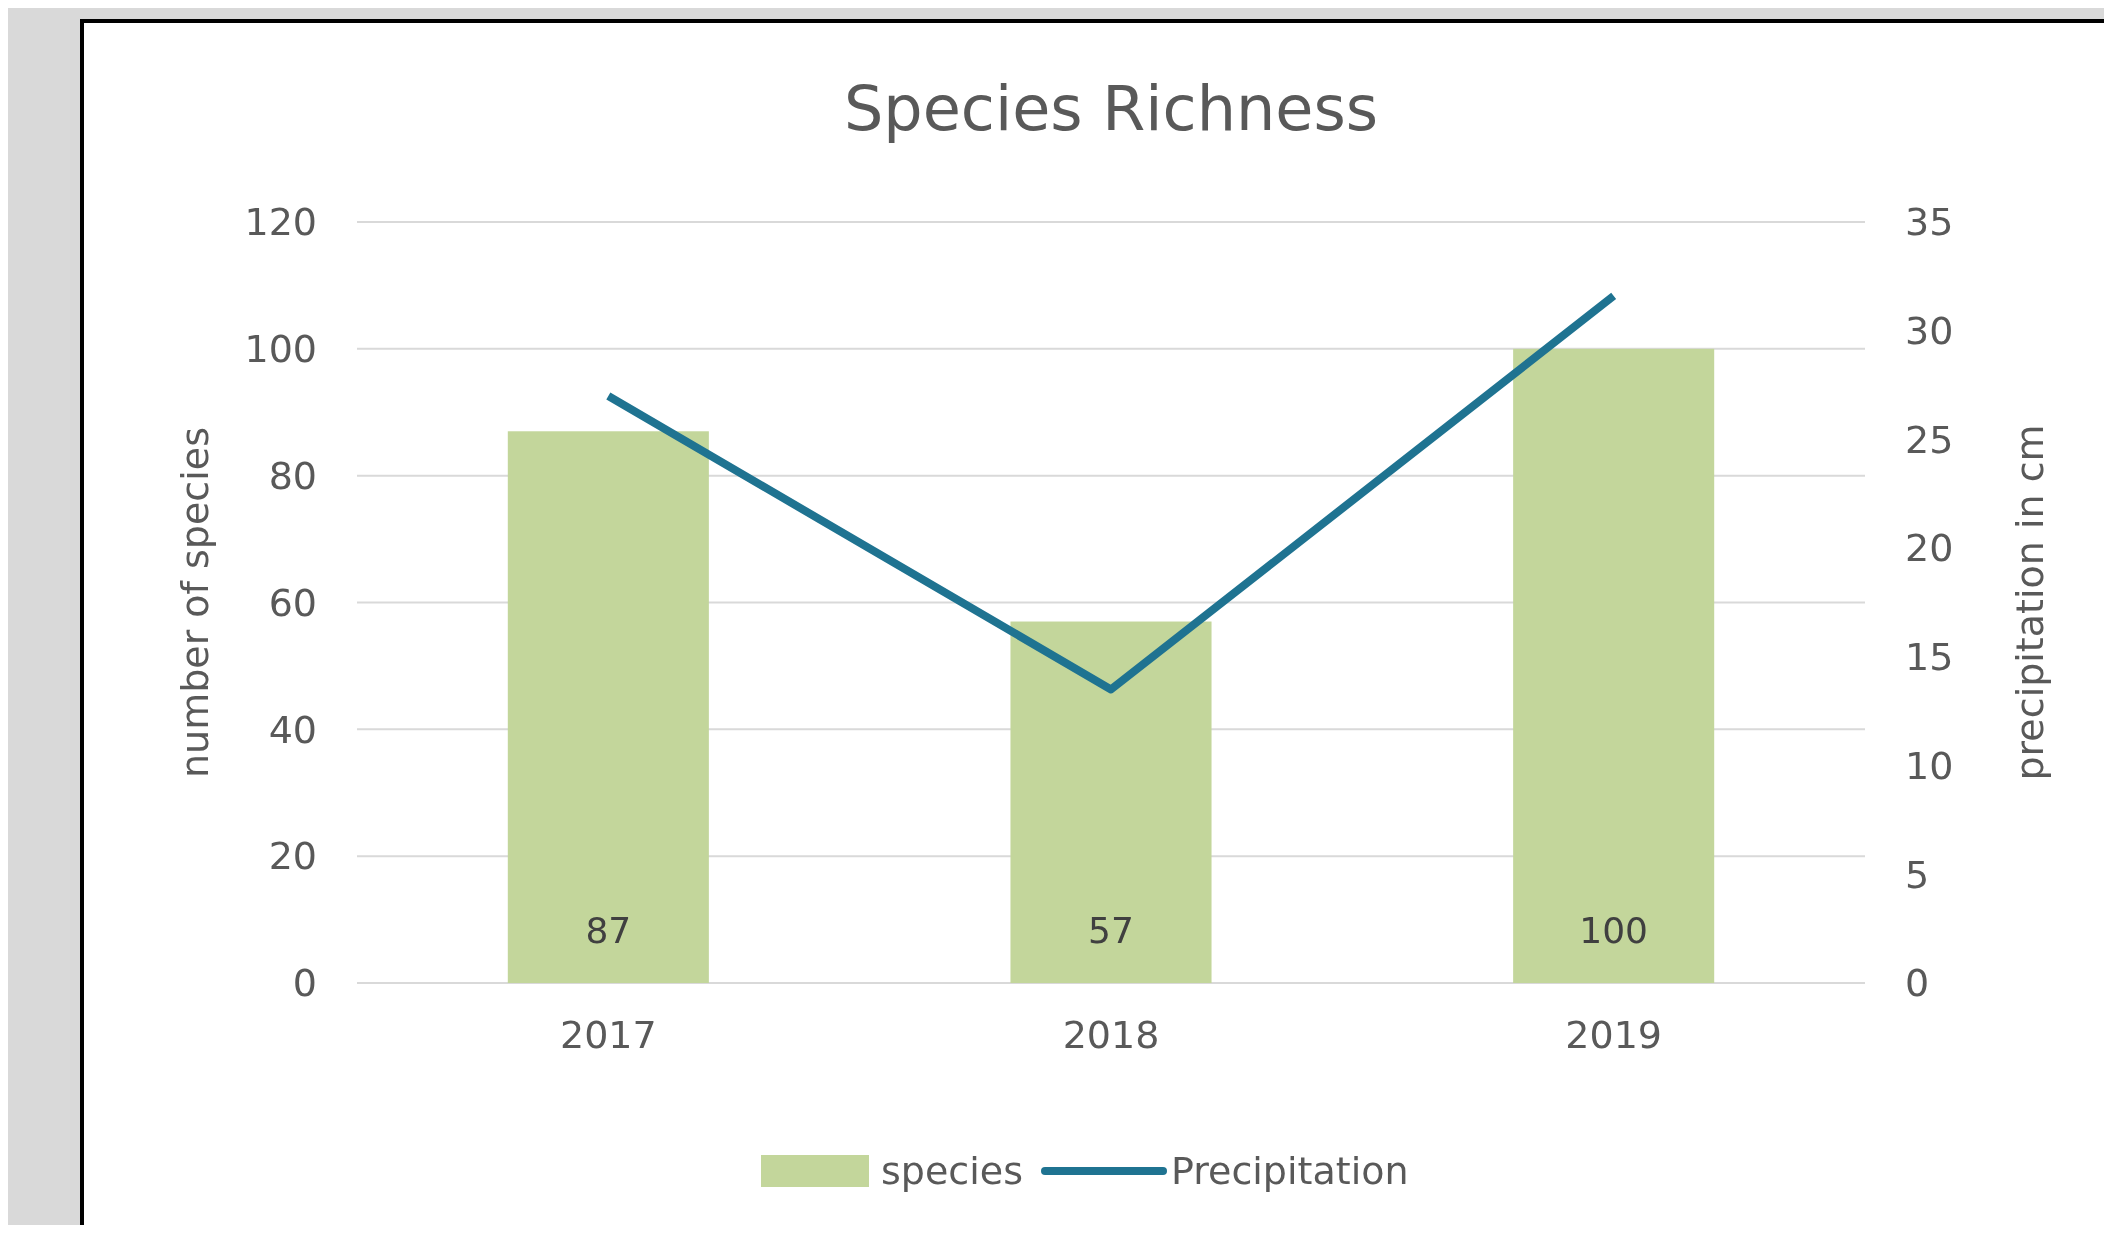 This screenshot has height=1233, width=2112. What do you see at coordinates (1614, 1035) in the screenshot?
I see `x-tick-label: 2019` at bounding box center [1614, 1035].